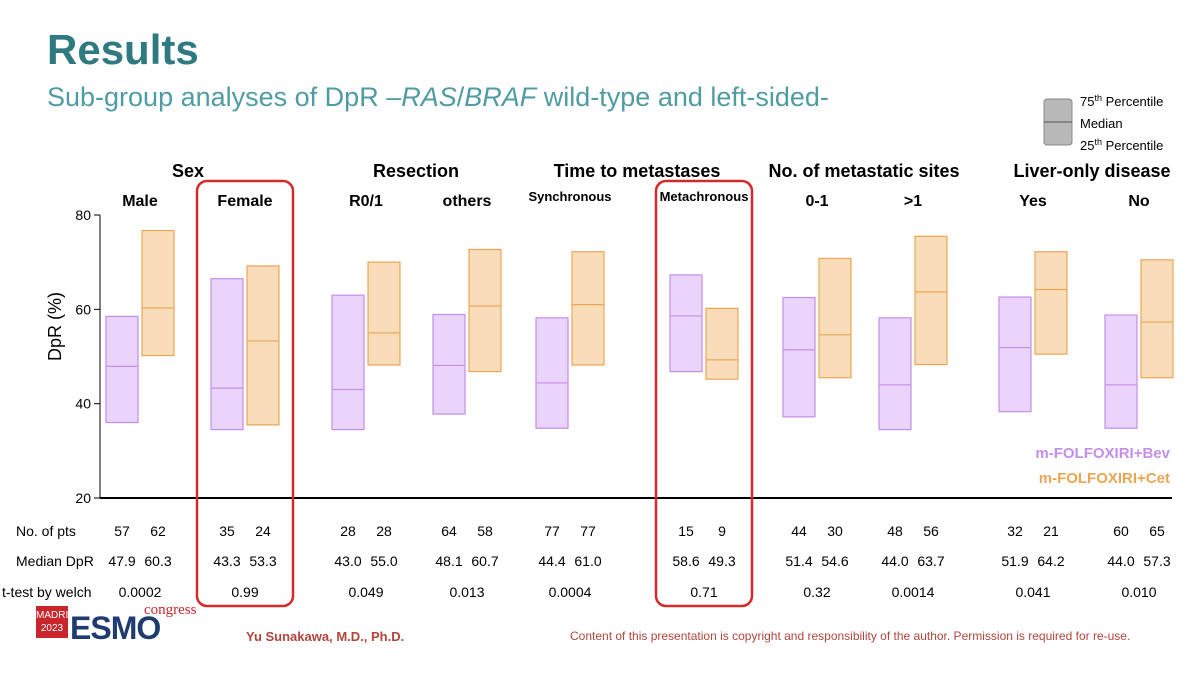 The width and height of the screenshot is (1200, 678). What do you see at coordinates (722, 531) in the screenshot?
I see `n-pts-cet: 9` at bounding box center [722, 531].